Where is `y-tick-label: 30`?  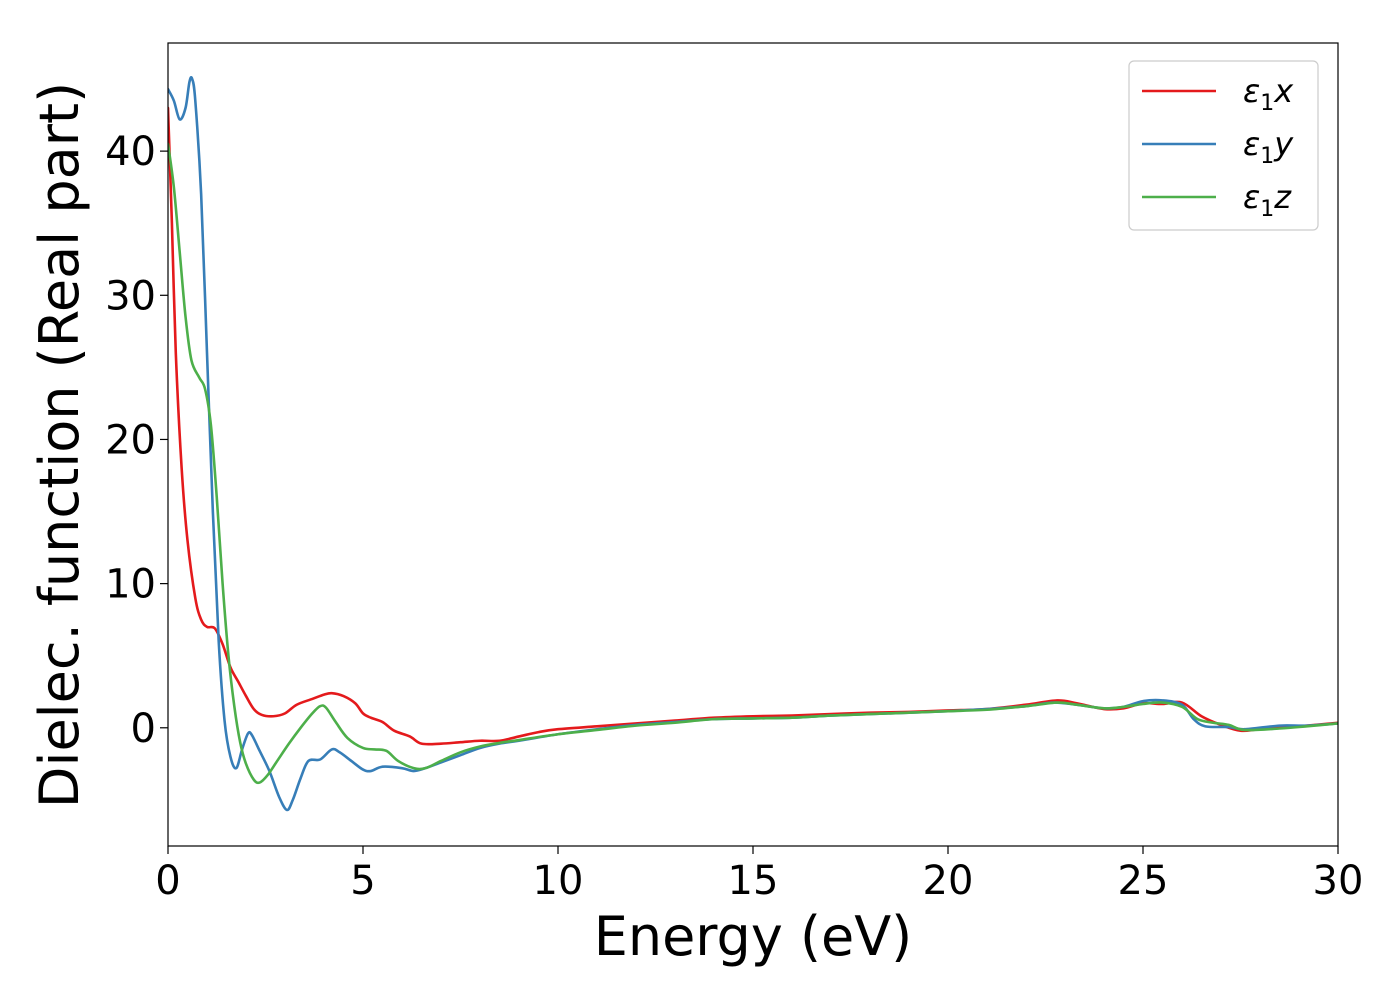 y-tick-label: 30 is located at coordinates (130, 296).